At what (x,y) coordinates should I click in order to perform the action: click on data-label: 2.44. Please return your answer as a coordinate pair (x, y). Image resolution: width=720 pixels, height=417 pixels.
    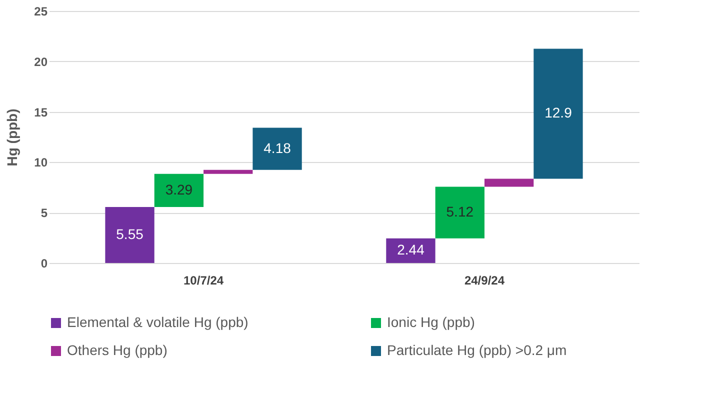
    Looking at the image, I should click on (411, 250).